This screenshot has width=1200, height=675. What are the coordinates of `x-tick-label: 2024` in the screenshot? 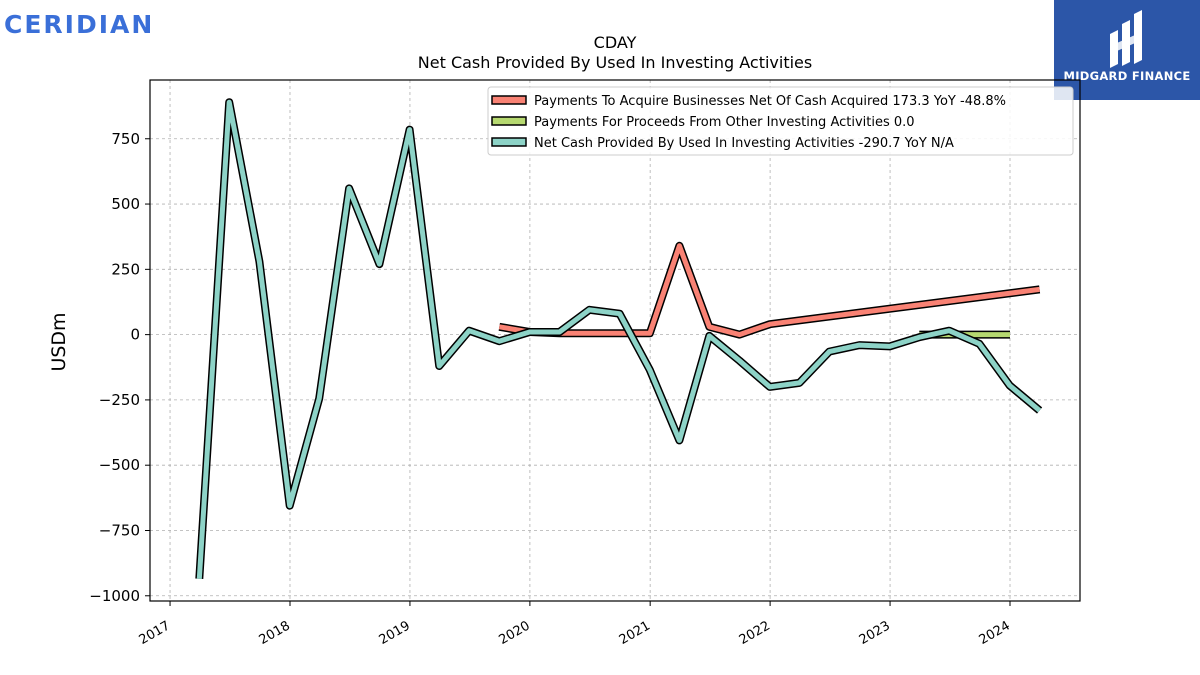 It's located at (995, 633).